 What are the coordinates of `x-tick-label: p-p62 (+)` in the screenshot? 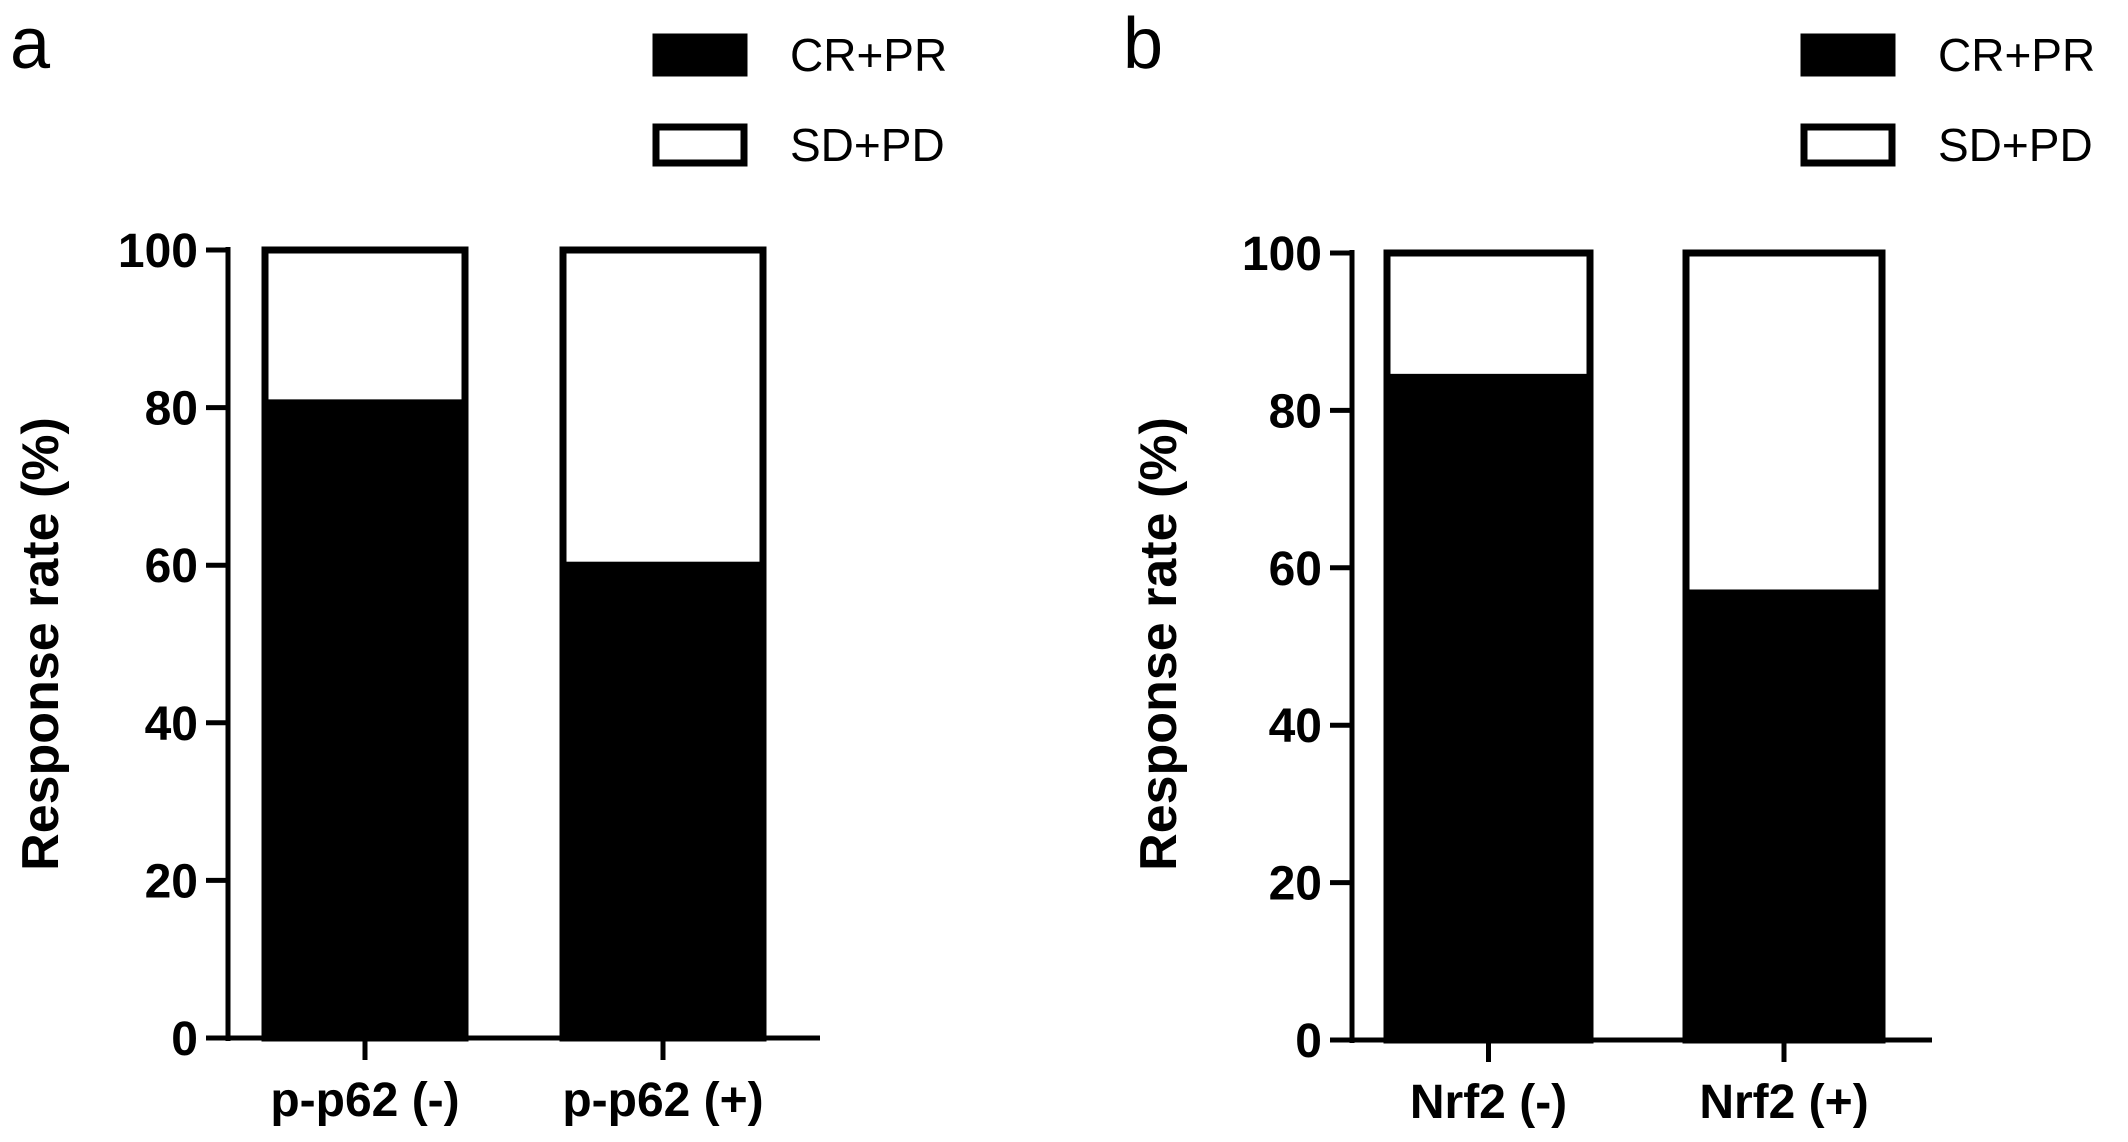 It's located at (662, 1100).